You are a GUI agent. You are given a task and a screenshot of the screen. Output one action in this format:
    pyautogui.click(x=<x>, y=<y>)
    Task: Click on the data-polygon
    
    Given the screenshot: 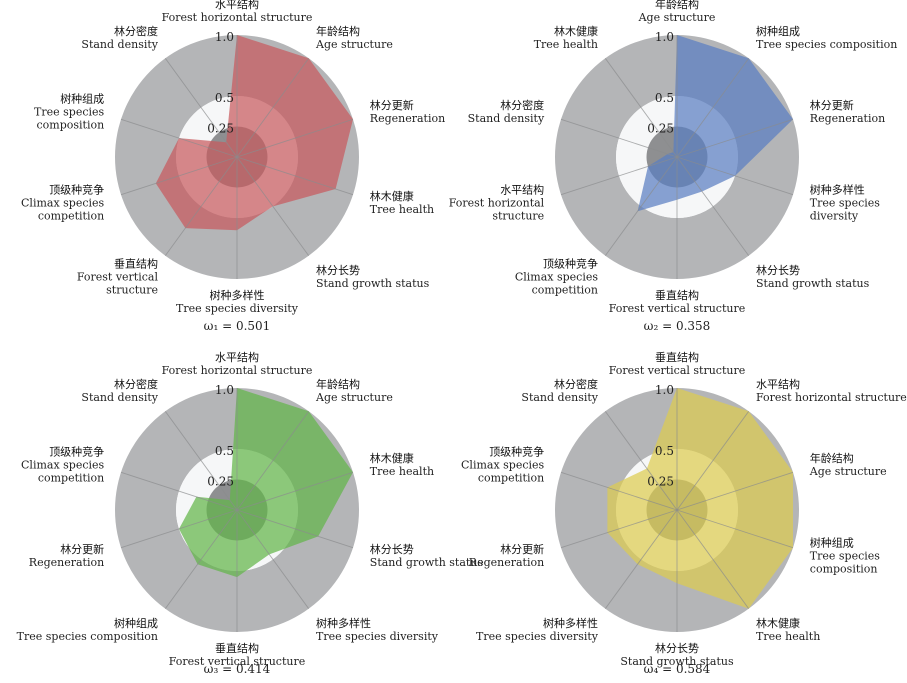 What is the action you would take?
    pyautogui.click(x=715, y=123)
    